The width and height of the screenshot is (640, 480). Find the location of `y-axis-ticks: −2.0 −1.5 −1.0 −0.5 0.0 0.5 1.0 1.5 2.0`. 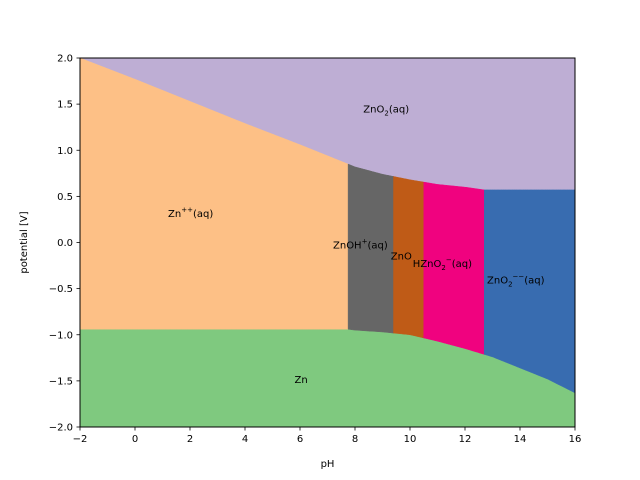

y-axis-ticks: −2.0 −1.5 −1.0 −0.5 0.0 0.5 1.0 1.5 2.0 is located at coordinates (64, 244).